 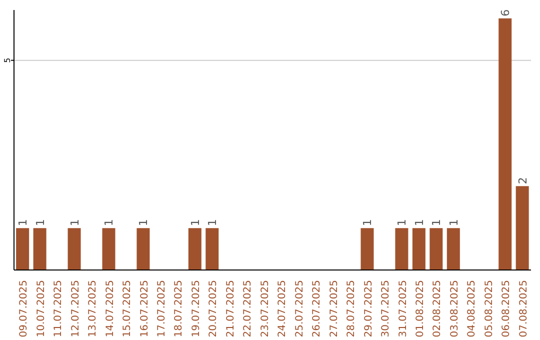 What do you see at coordinates (403, 309) in the screenshot?
I see `x-tick-label: 31.07.2025` at bounding box center [403, 309].